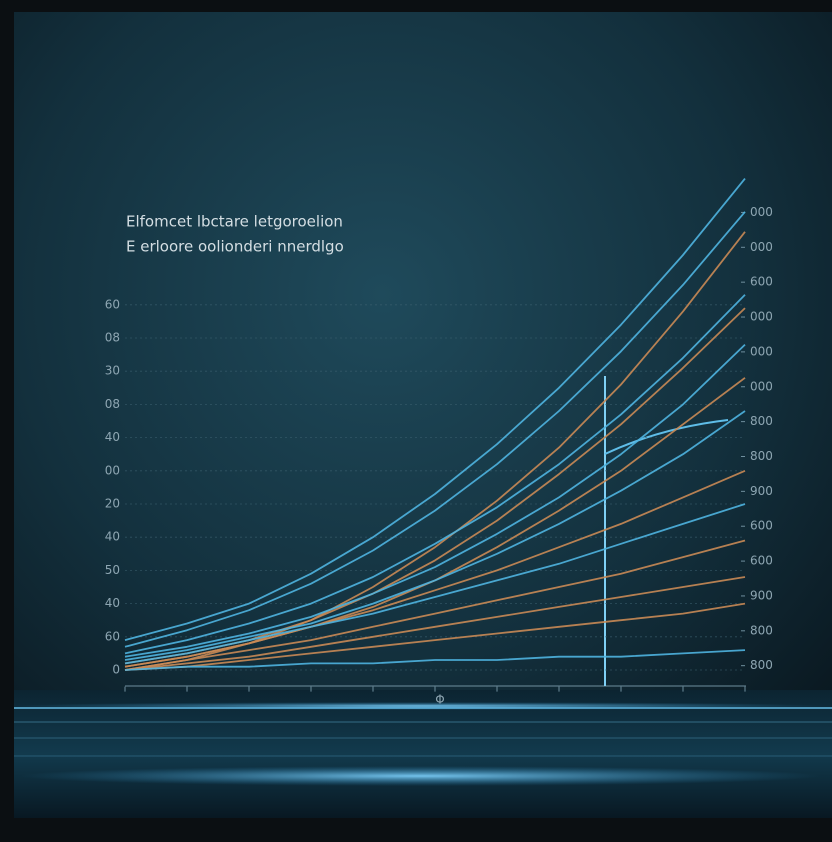 This screenshot has height=842, width=832. Describe the element at coordinates (112, 371) in the screenshot. I see `y-tick-label: 30` at that location.